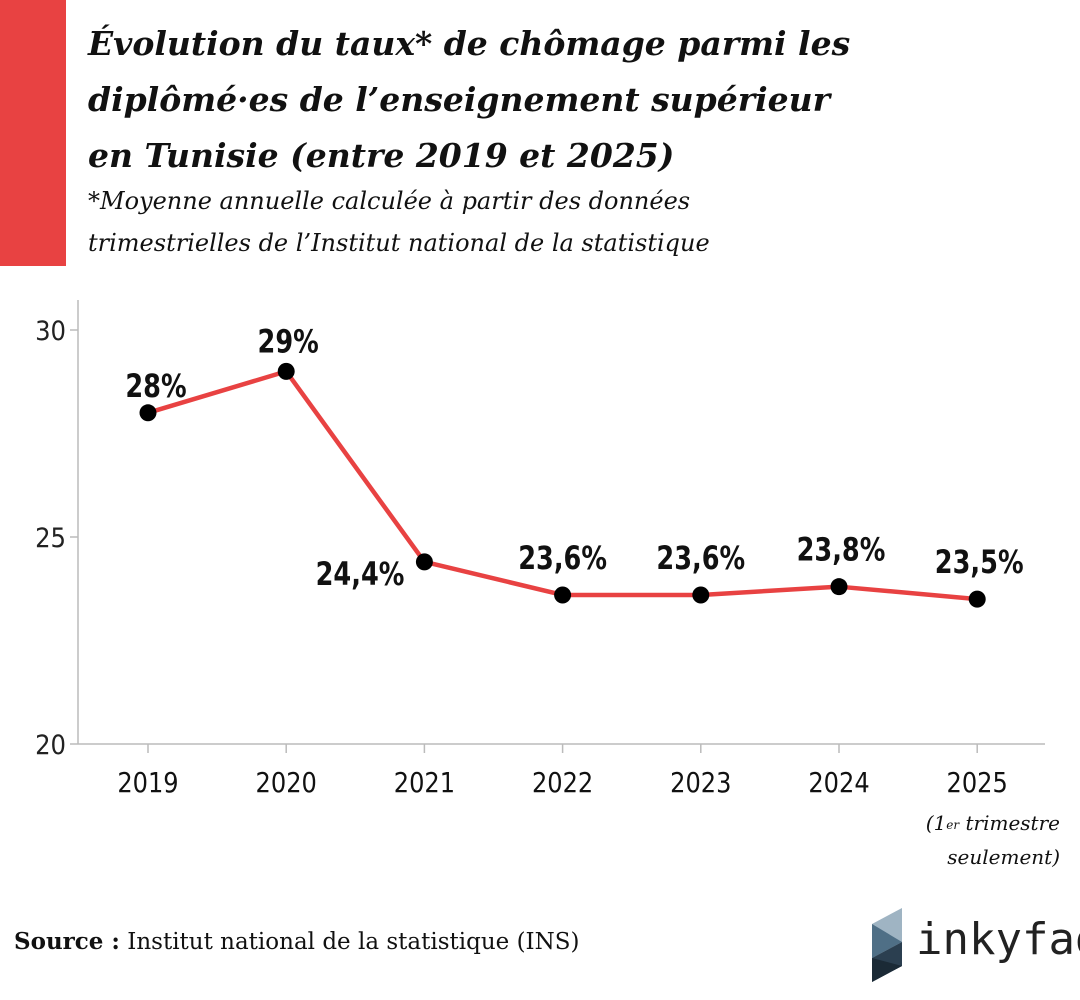 This screenshot has width=1080, height=1000. Describe the element at coordinates (50, 538) in the screenshot. I see `y-tick-label: 25` at that location.